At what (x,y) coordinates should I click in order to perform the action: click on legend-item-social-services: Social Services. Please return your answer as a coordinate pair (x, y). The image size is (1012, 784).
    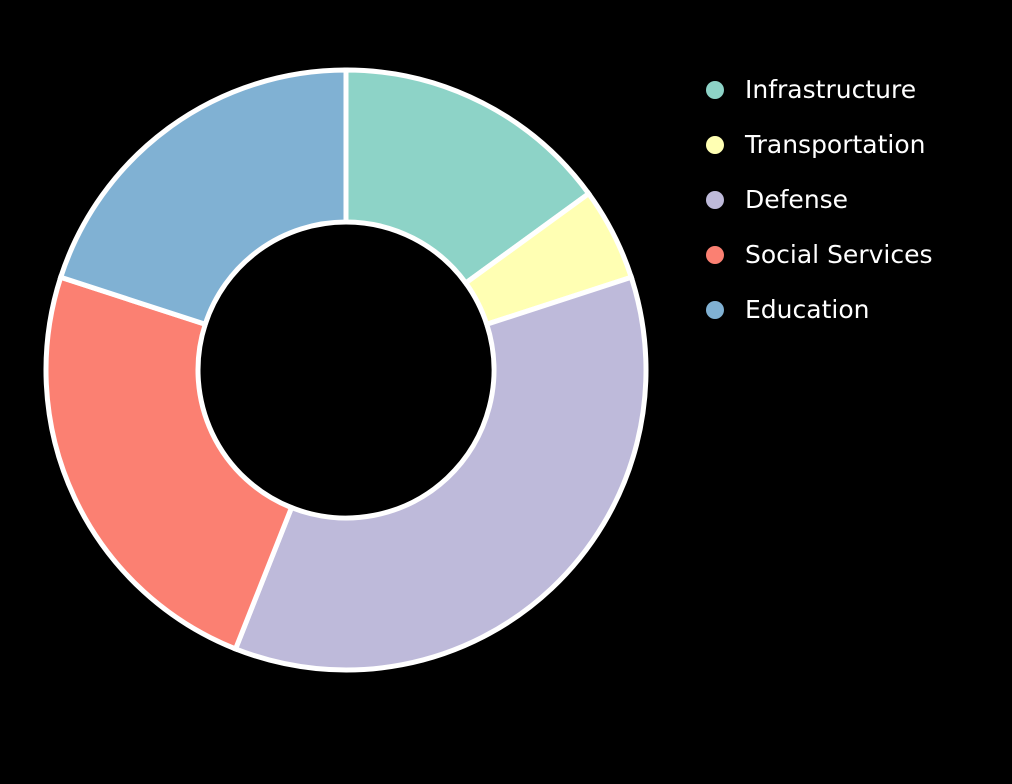
    Looking at the image, I should click on (820, 254).